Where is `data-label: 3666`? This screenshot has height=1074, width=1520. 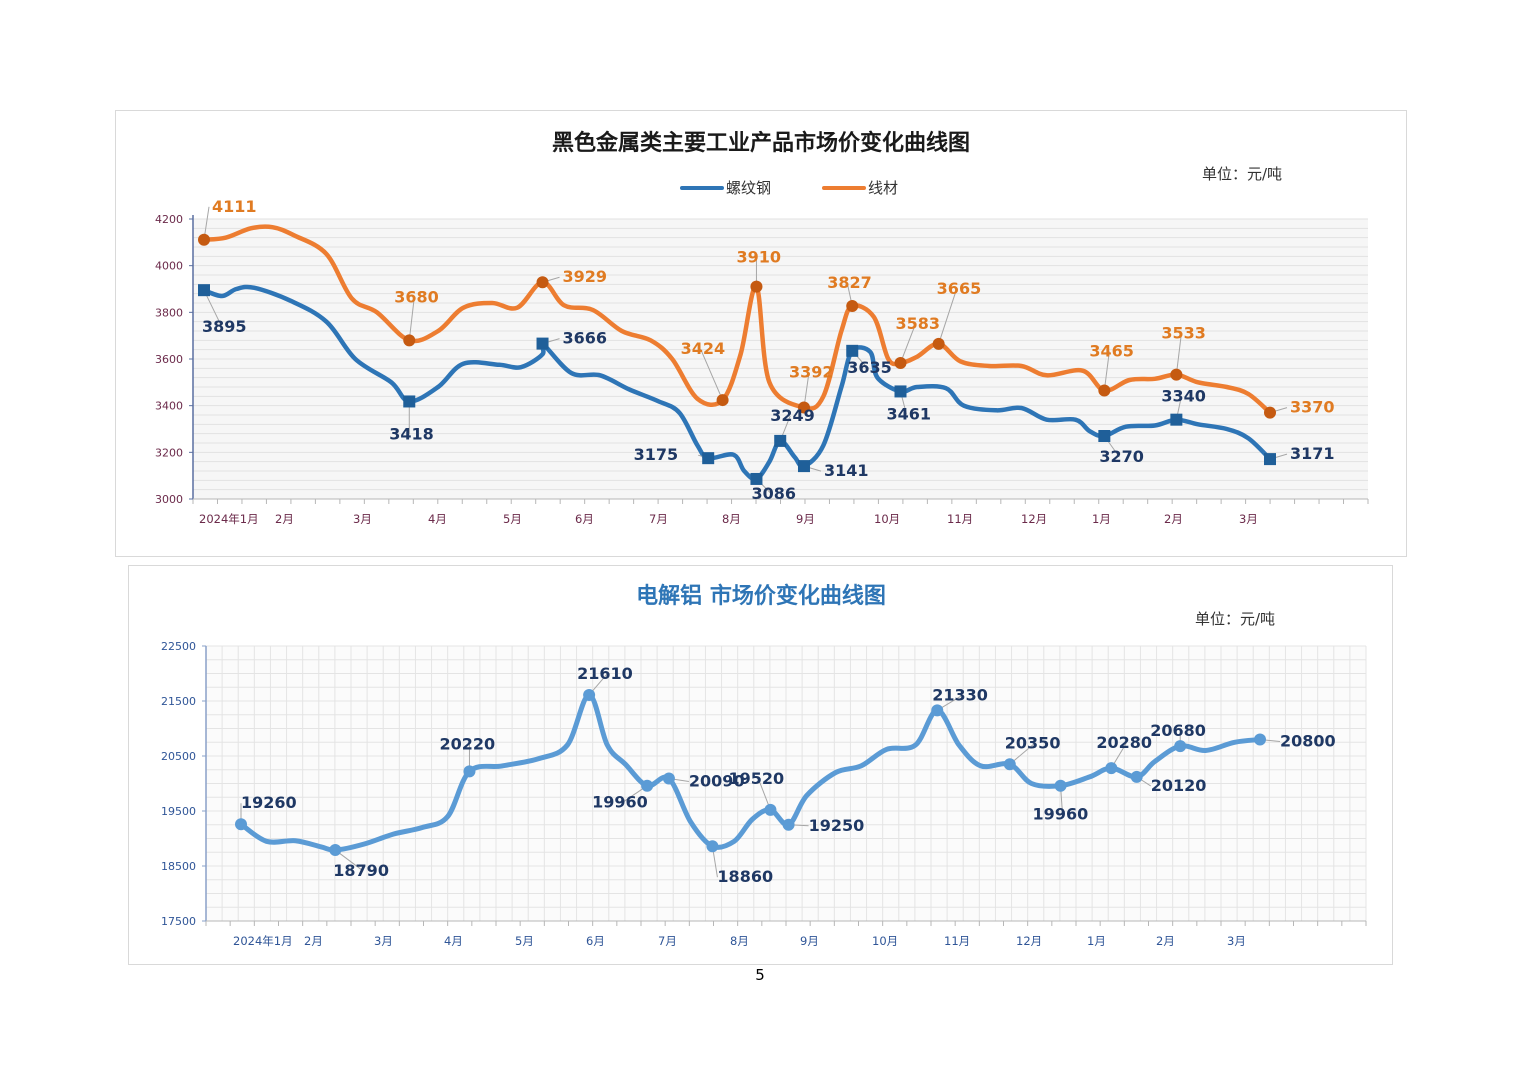 data-label: 3666 is located at coordinates (585, 338).